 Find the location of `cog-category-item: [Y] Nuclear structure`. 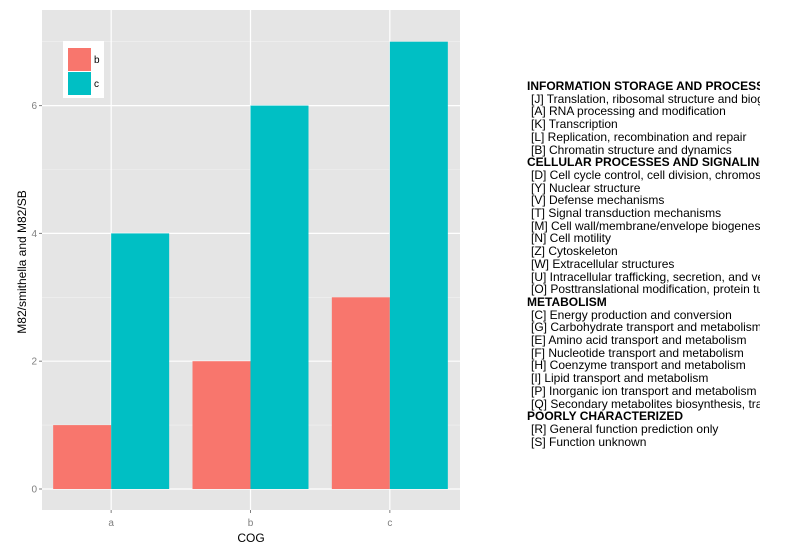

cog-category-item: [Y] Nuclear structure is located at coordinates (586, 187).